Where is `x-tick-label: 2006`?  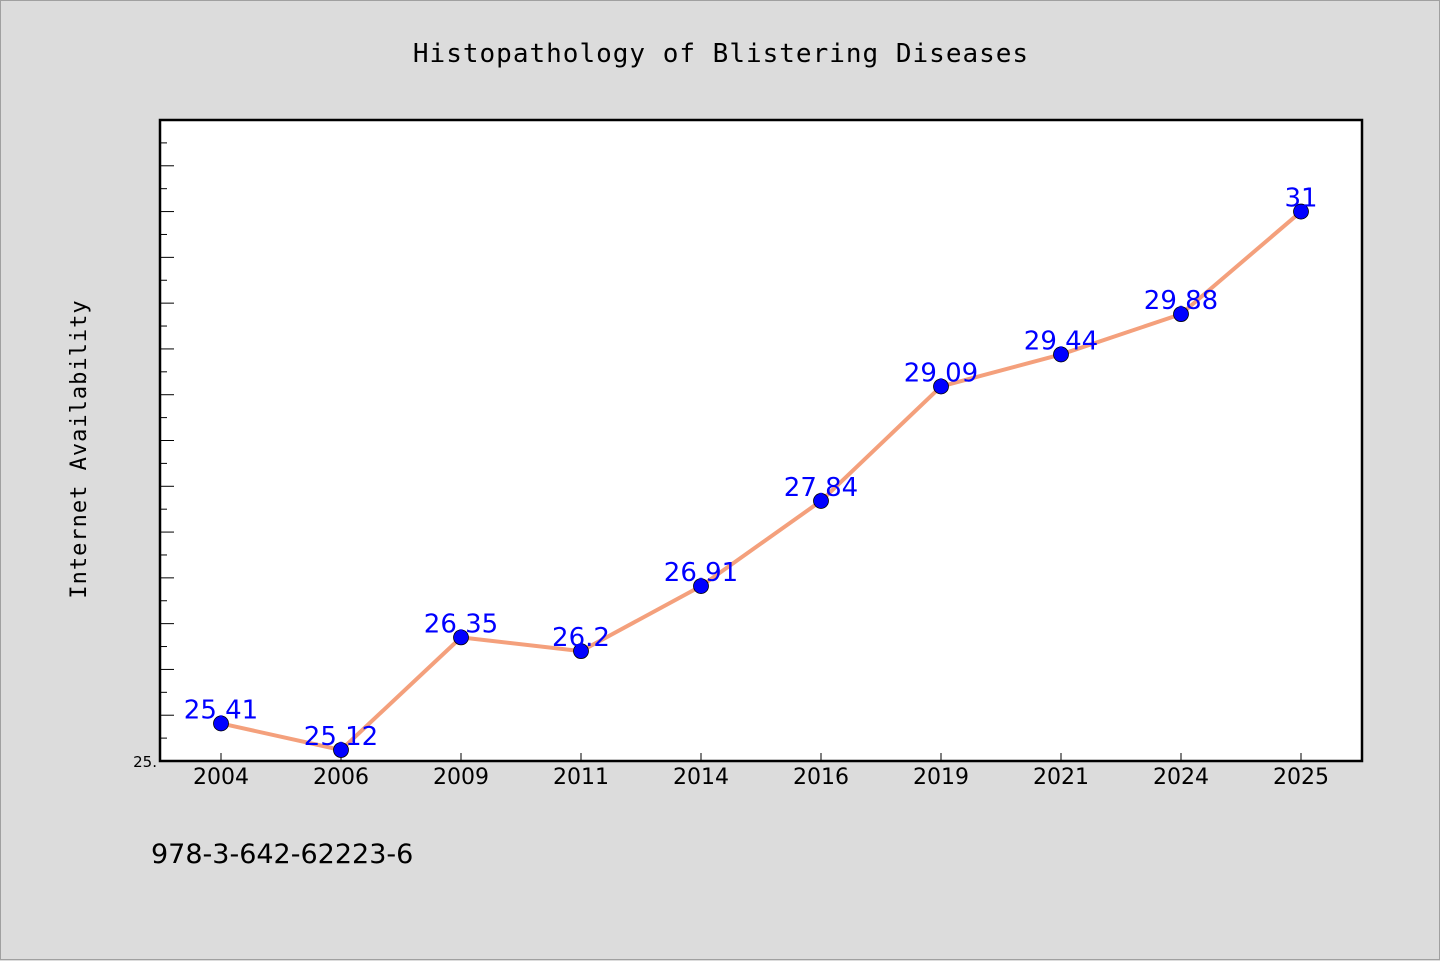 x-tick-label: 2006 is located at coordinates (341, 777).